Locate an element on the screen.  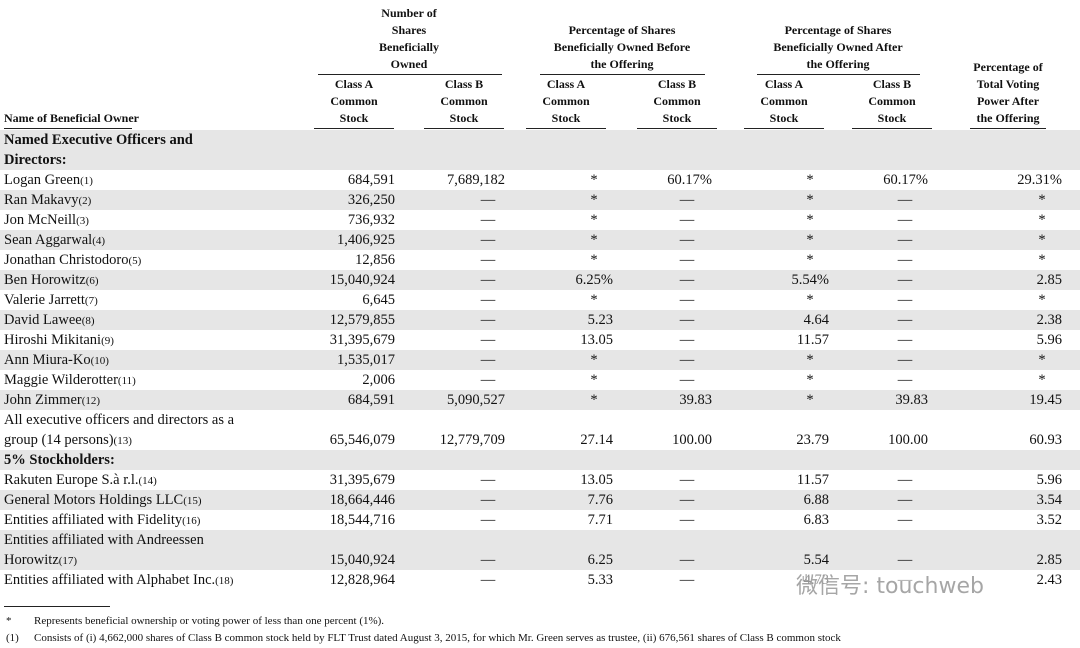
cell: 2.85 is located at coordinates (1049, 560).